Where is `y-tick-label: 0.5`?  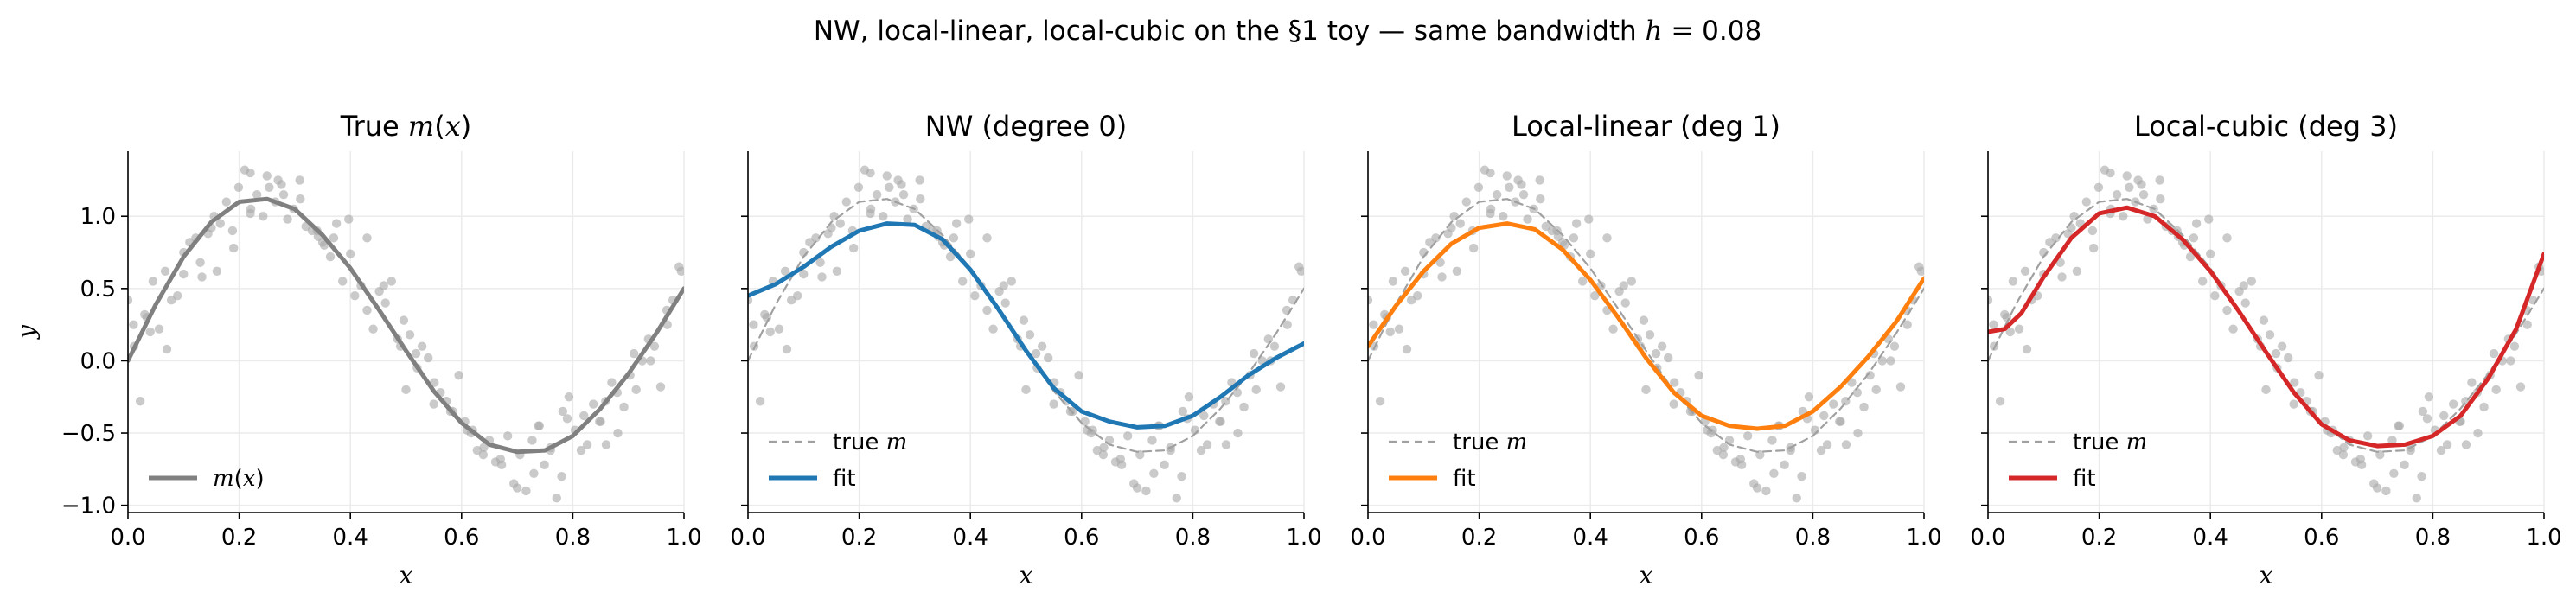 y-tick-label: 0.5 is located at coordinates (98, 289).